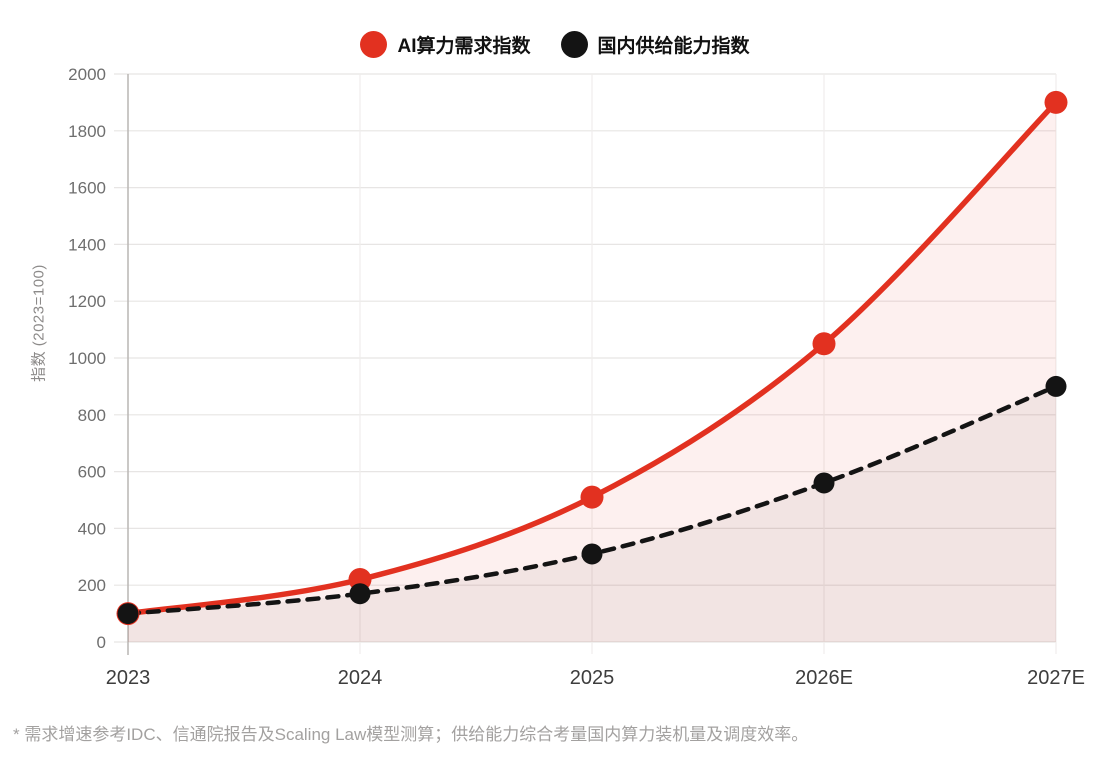 The height and width of the screenshot is (764, 1110). Describe the element at coordinates (1056, 678) in the screenshot. I see `svg-text: 2027E` at that location.